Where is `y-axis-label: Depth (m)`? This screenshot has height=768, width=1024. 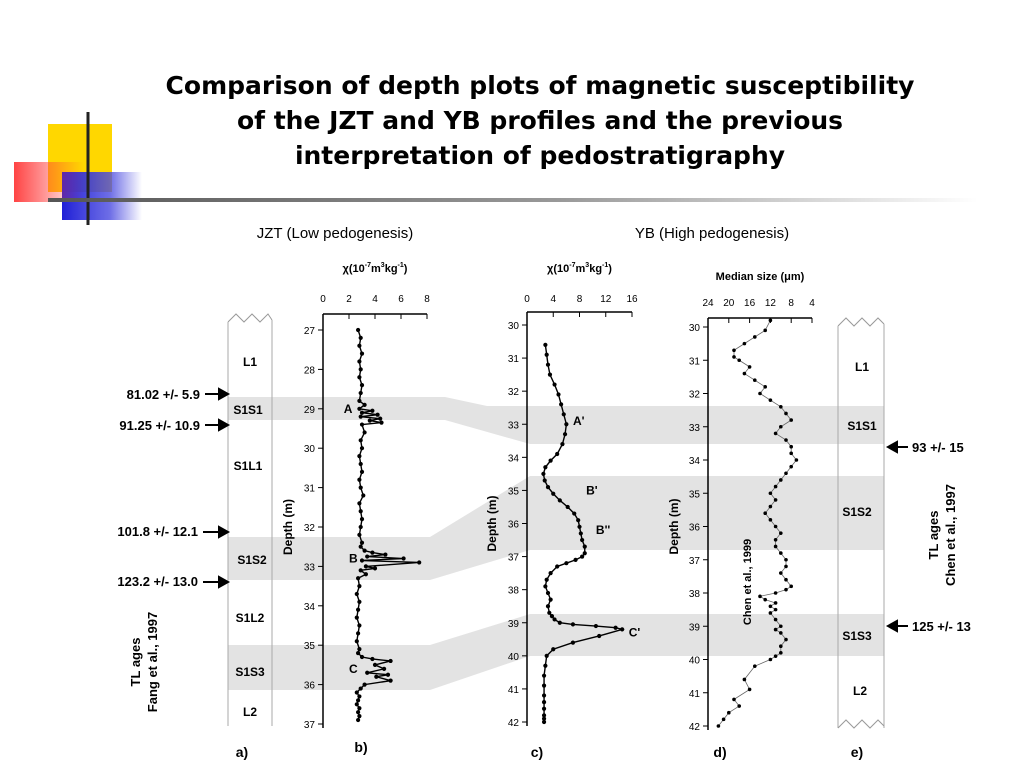
y-axis-label: Depth (m) is located at coordinates (492, 524).